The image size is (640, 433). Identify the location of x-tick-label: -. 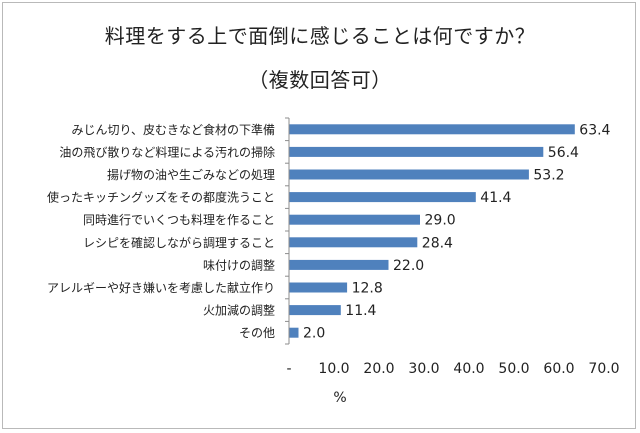
(288, 369).